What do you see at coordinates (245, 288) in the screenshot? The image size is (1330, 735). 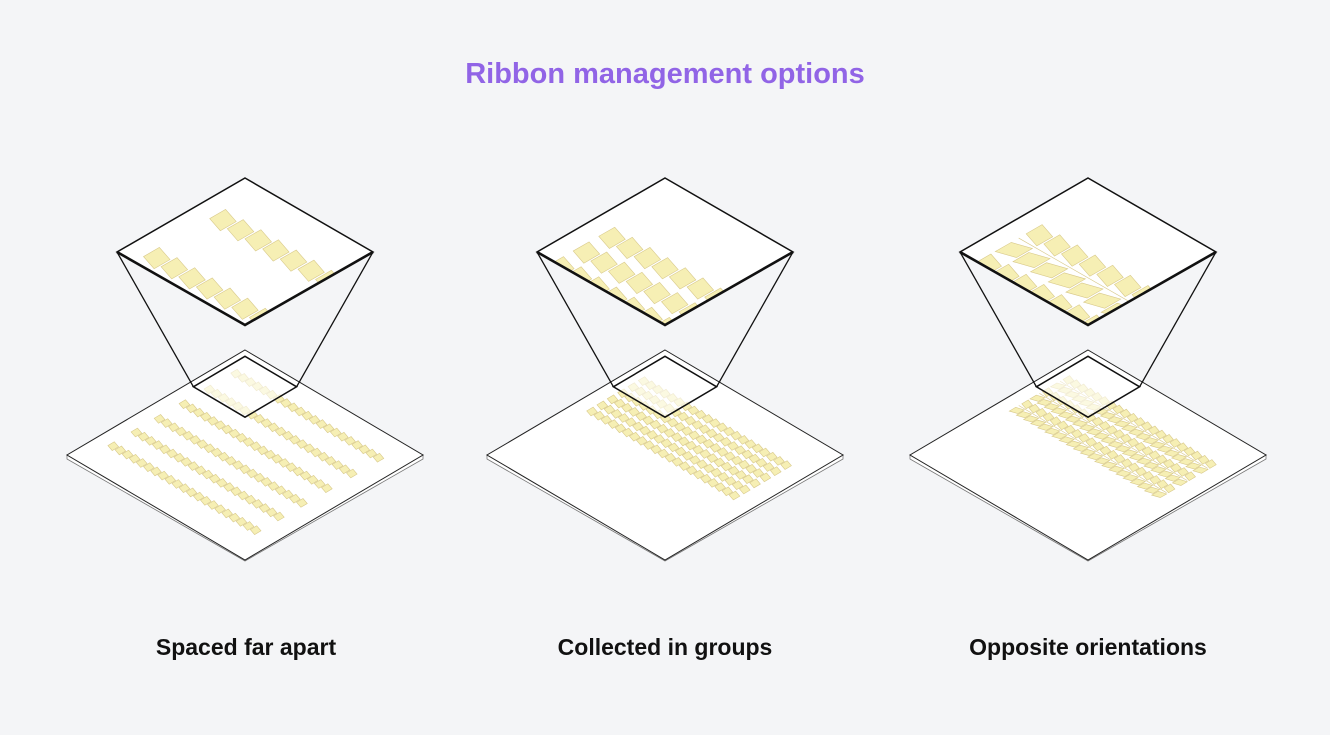 I see `magnified-front-edge` at bounding box center [245, 288].